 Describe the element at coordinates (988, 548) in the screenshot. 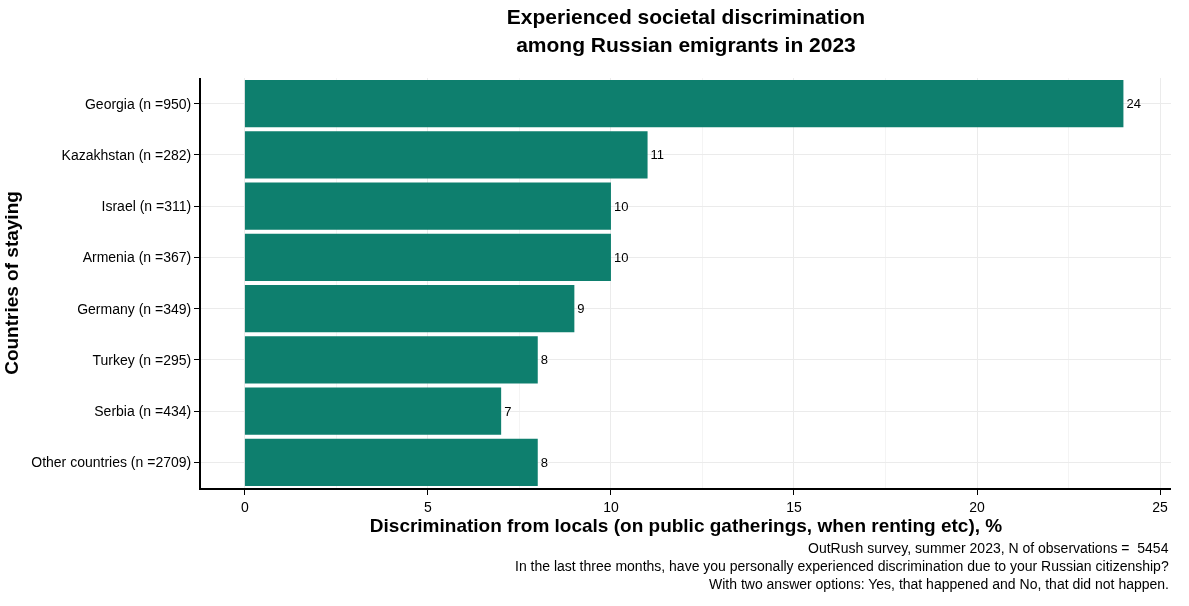

I see `text: OutRush survey, summer 2023, N of observations = 5454` at that location.